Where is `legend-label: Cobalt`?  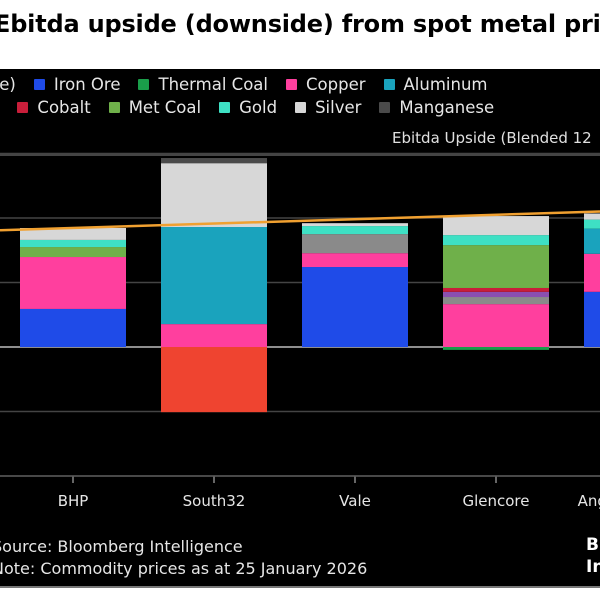
legend-label: Cobalt is located at coordinates (64, 107).